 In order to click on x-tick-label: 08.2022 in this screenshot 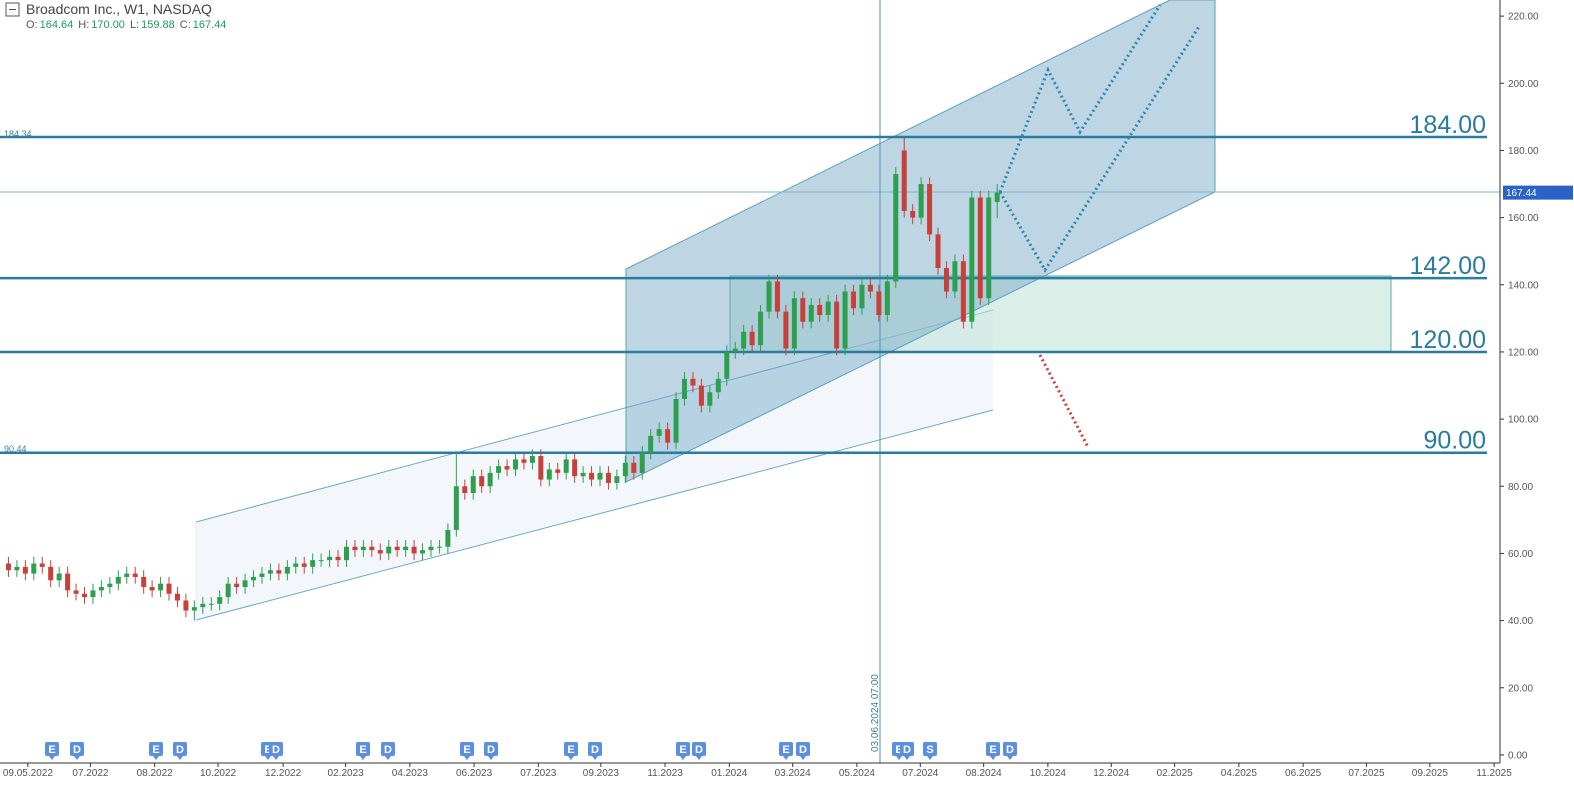, I will do `click(155, 773)`.